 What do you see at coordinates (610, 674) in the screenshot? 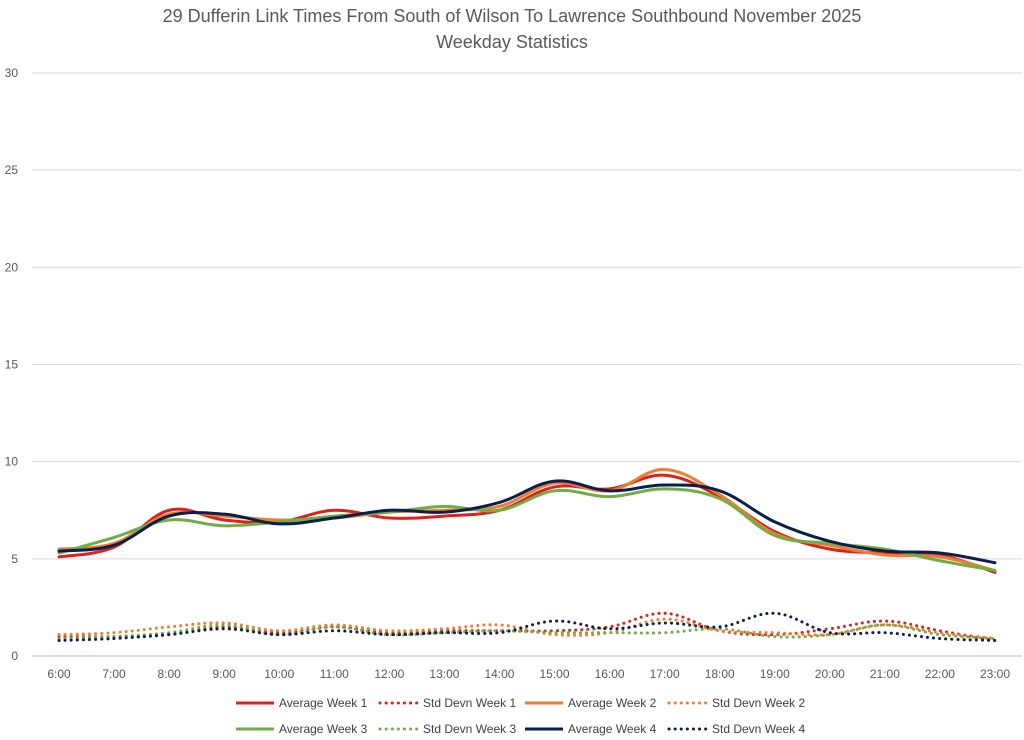
I see `x-tick-label: 16:00` at bounding box center [610, 674].